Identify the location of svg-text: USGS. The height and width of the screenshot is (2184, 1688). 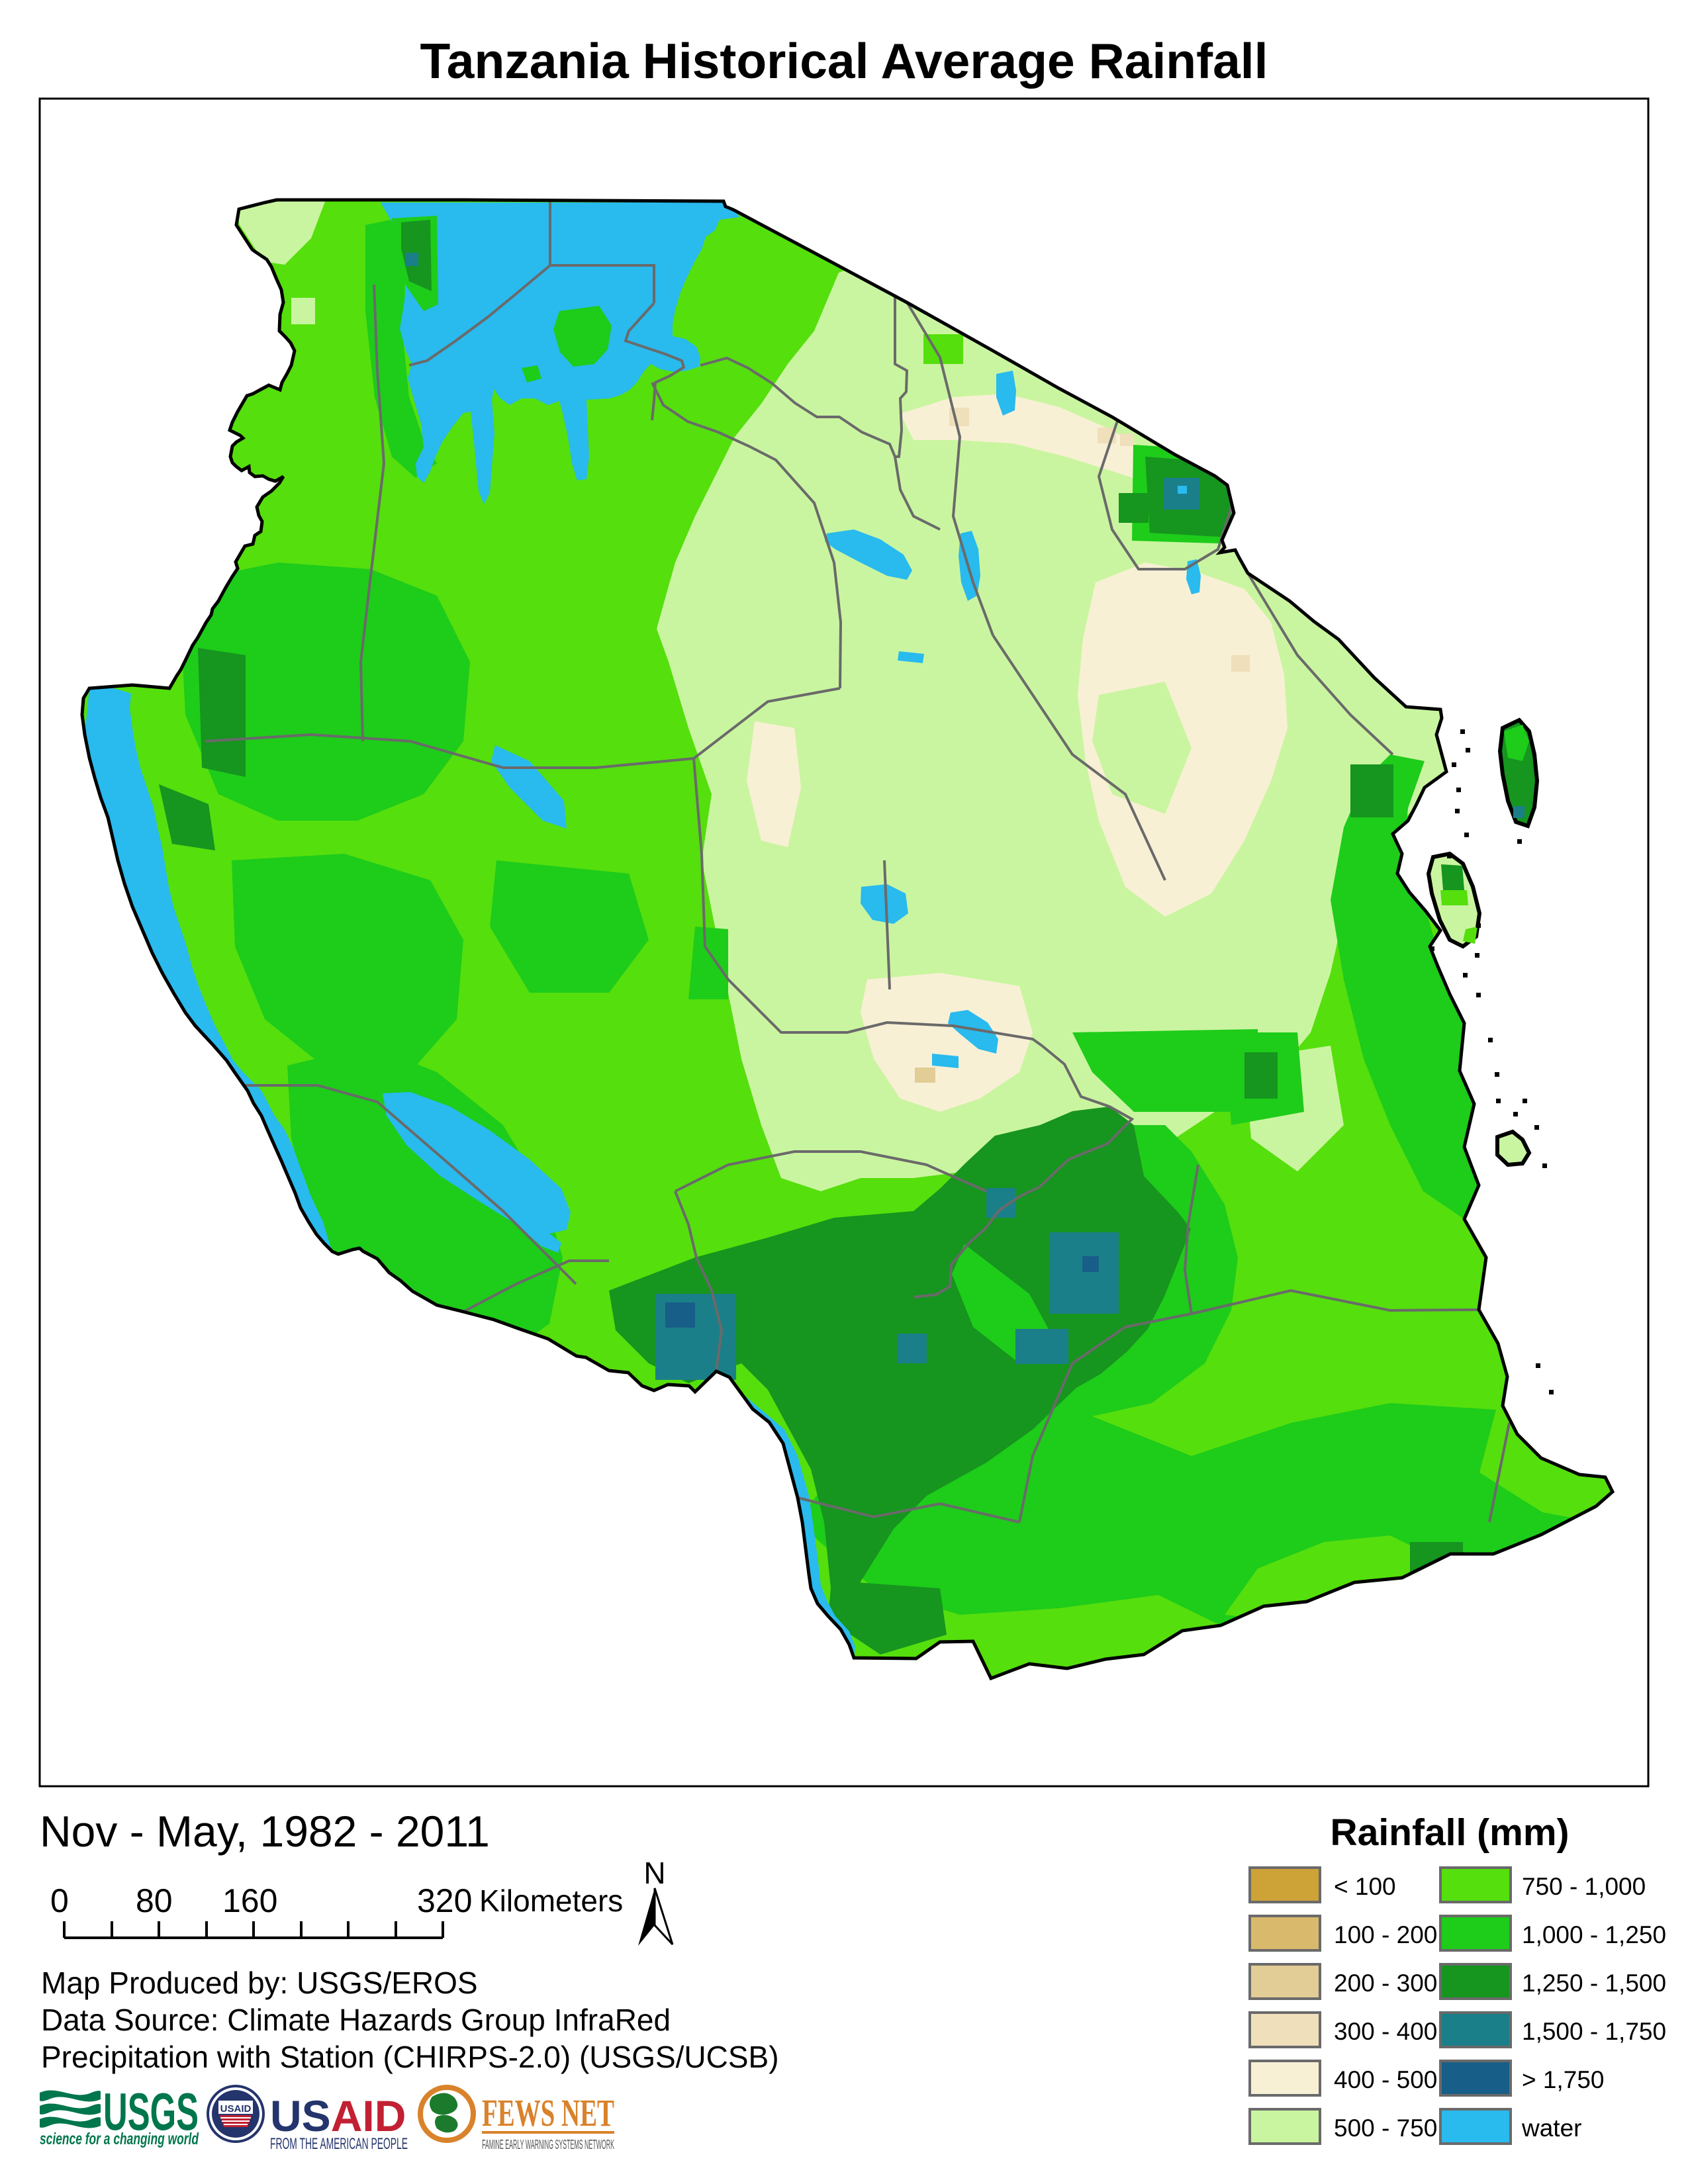
(151, 2111).